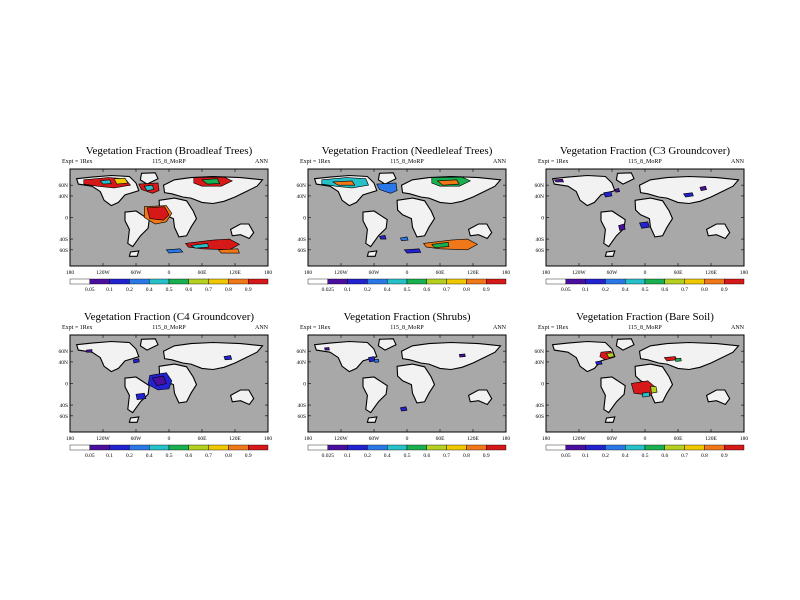  Describe the element at coordinates (446, 456) in the screenshot. I see `colorbar-label: 0.7` at that location.